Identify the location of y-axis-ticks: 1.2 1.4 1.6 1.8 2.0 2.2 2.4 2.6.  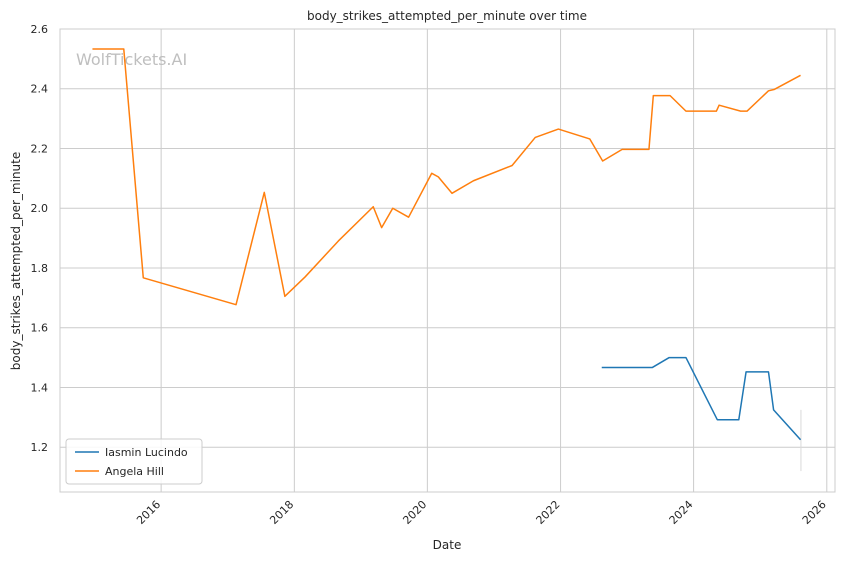
(40, 238).